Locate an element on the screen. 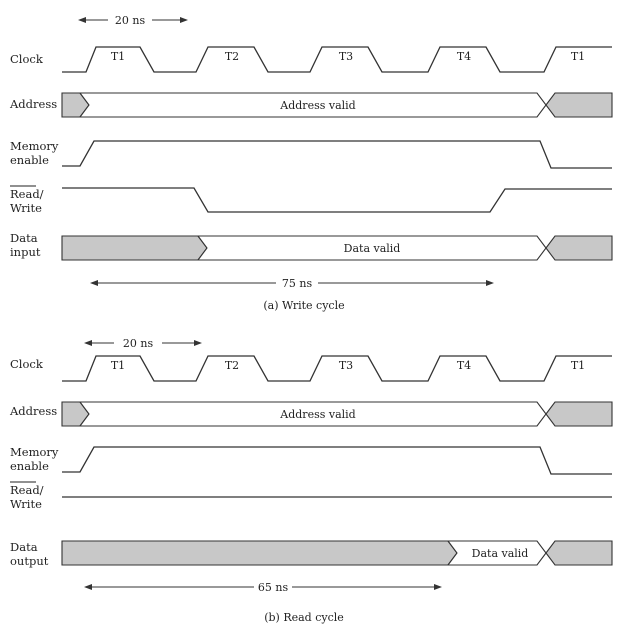 The width and height of the screenshot is (623, 634). read-data-invalid-end is located at coordinates (579, 553).